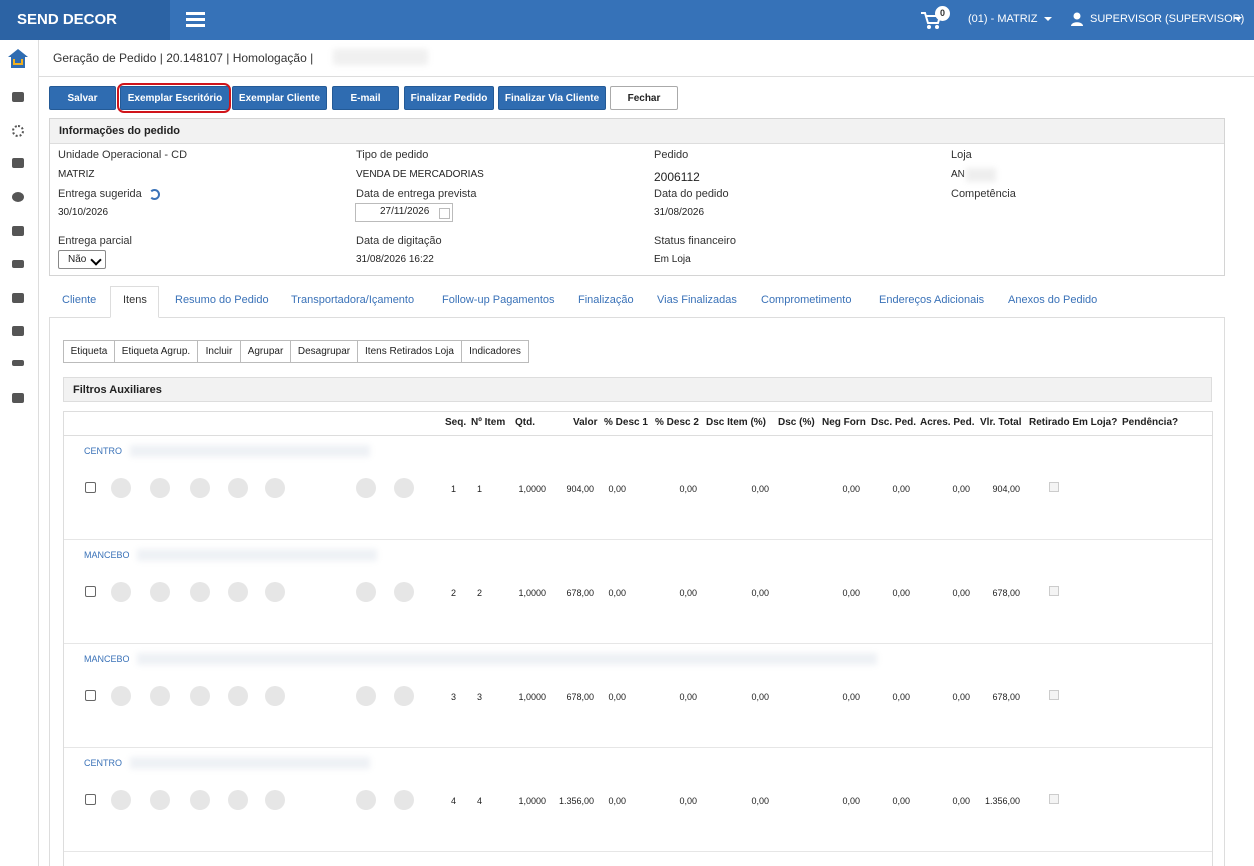  Describe the element at coordinates (18, 363) in the screenshot. I see `wrench-icon` at that location.